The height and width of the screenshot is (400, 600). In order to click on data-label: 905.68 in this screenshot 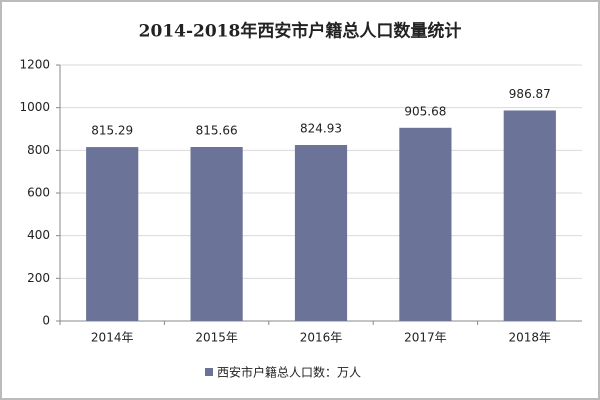, I will do `click(425, 111)`.